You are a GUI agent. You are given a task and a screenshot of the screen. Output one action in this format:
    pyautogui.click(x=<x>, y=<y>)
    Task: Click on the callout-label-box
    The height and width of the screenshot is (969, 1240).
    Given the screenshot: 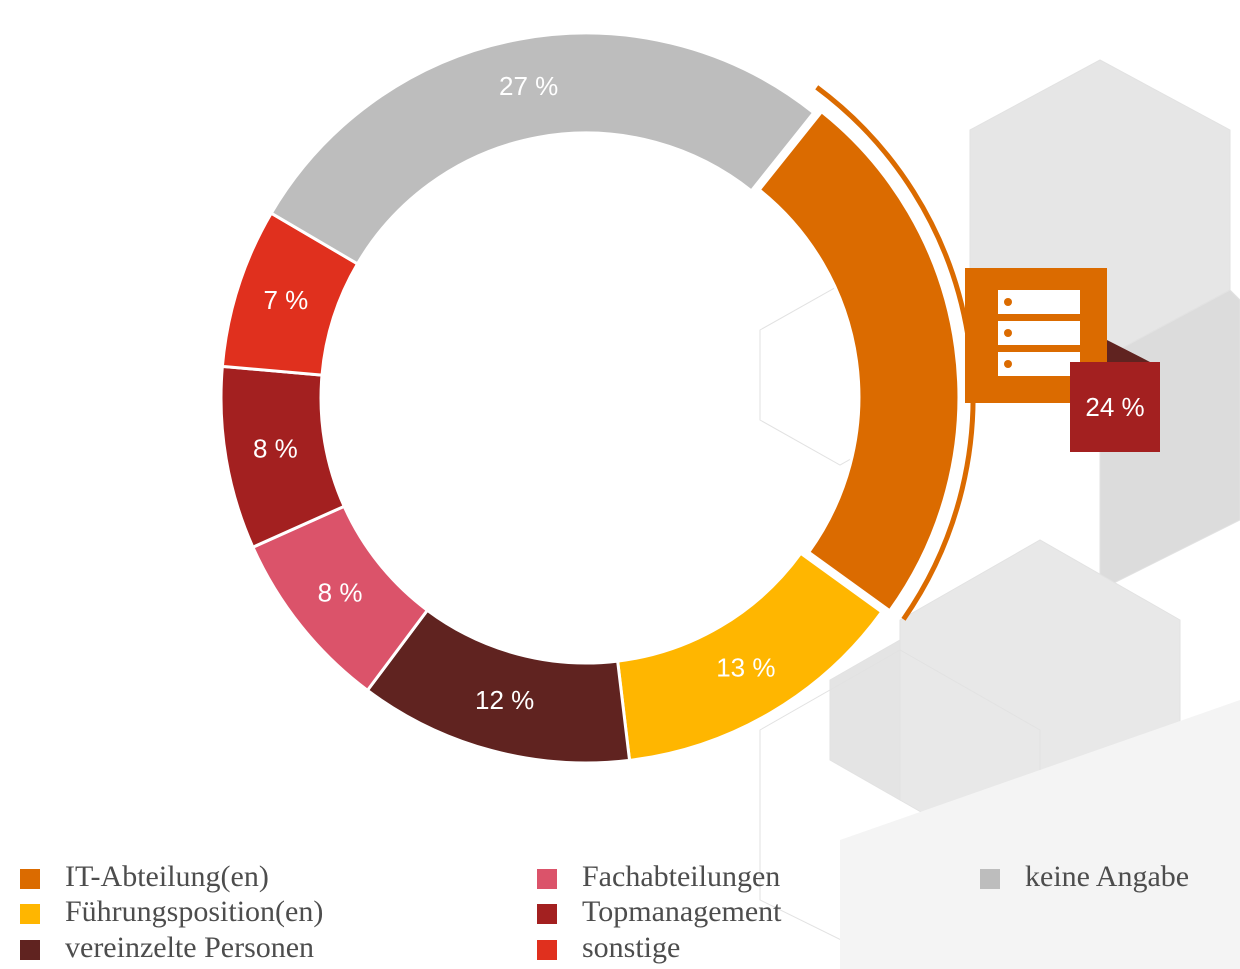 What is the action you would take?
    pyautogui.click(x=1115, y=407)
    